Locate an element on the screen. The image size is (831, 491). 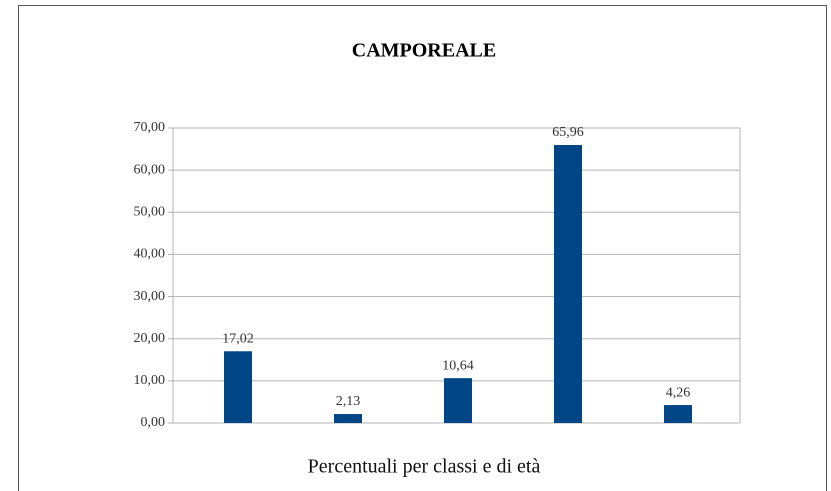
value-label: 2,13 is located at coordinates (348, 401).